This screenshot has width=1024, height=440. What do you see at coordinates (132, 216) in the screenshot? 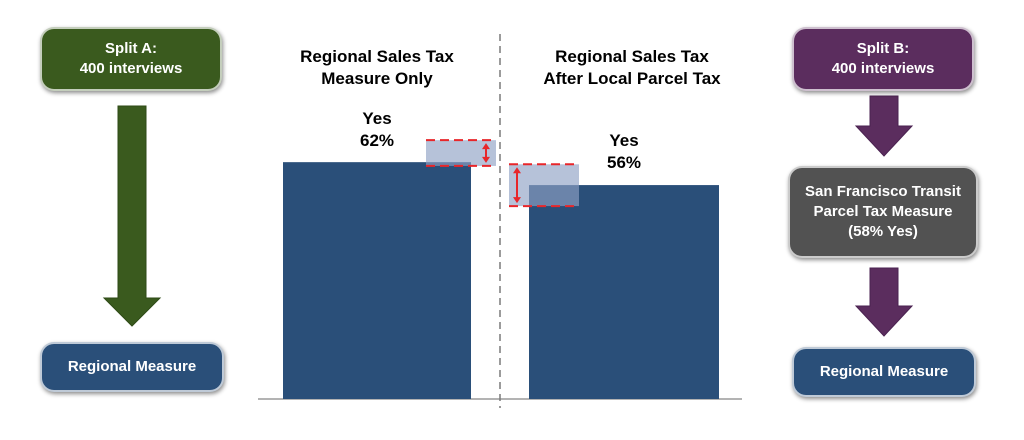
I see `split-a-down-arrow` at bounding box center [132, 216].